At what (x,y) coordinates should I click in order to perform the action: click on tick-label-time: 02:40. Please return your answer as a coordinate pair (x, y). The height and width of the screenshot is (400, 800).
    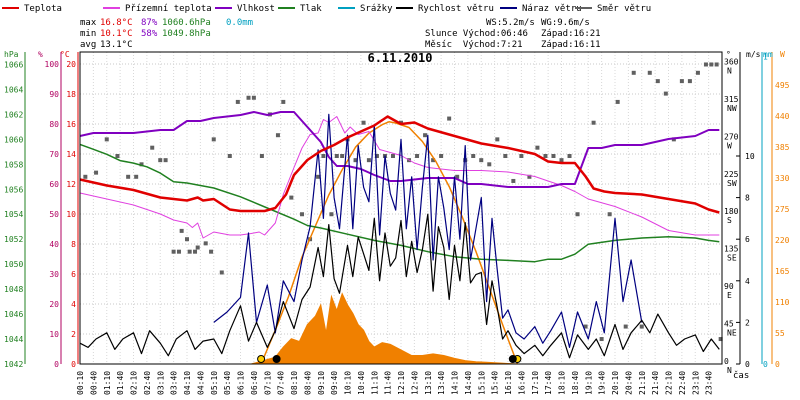
    Looking at the image, I should click on (147, 383).